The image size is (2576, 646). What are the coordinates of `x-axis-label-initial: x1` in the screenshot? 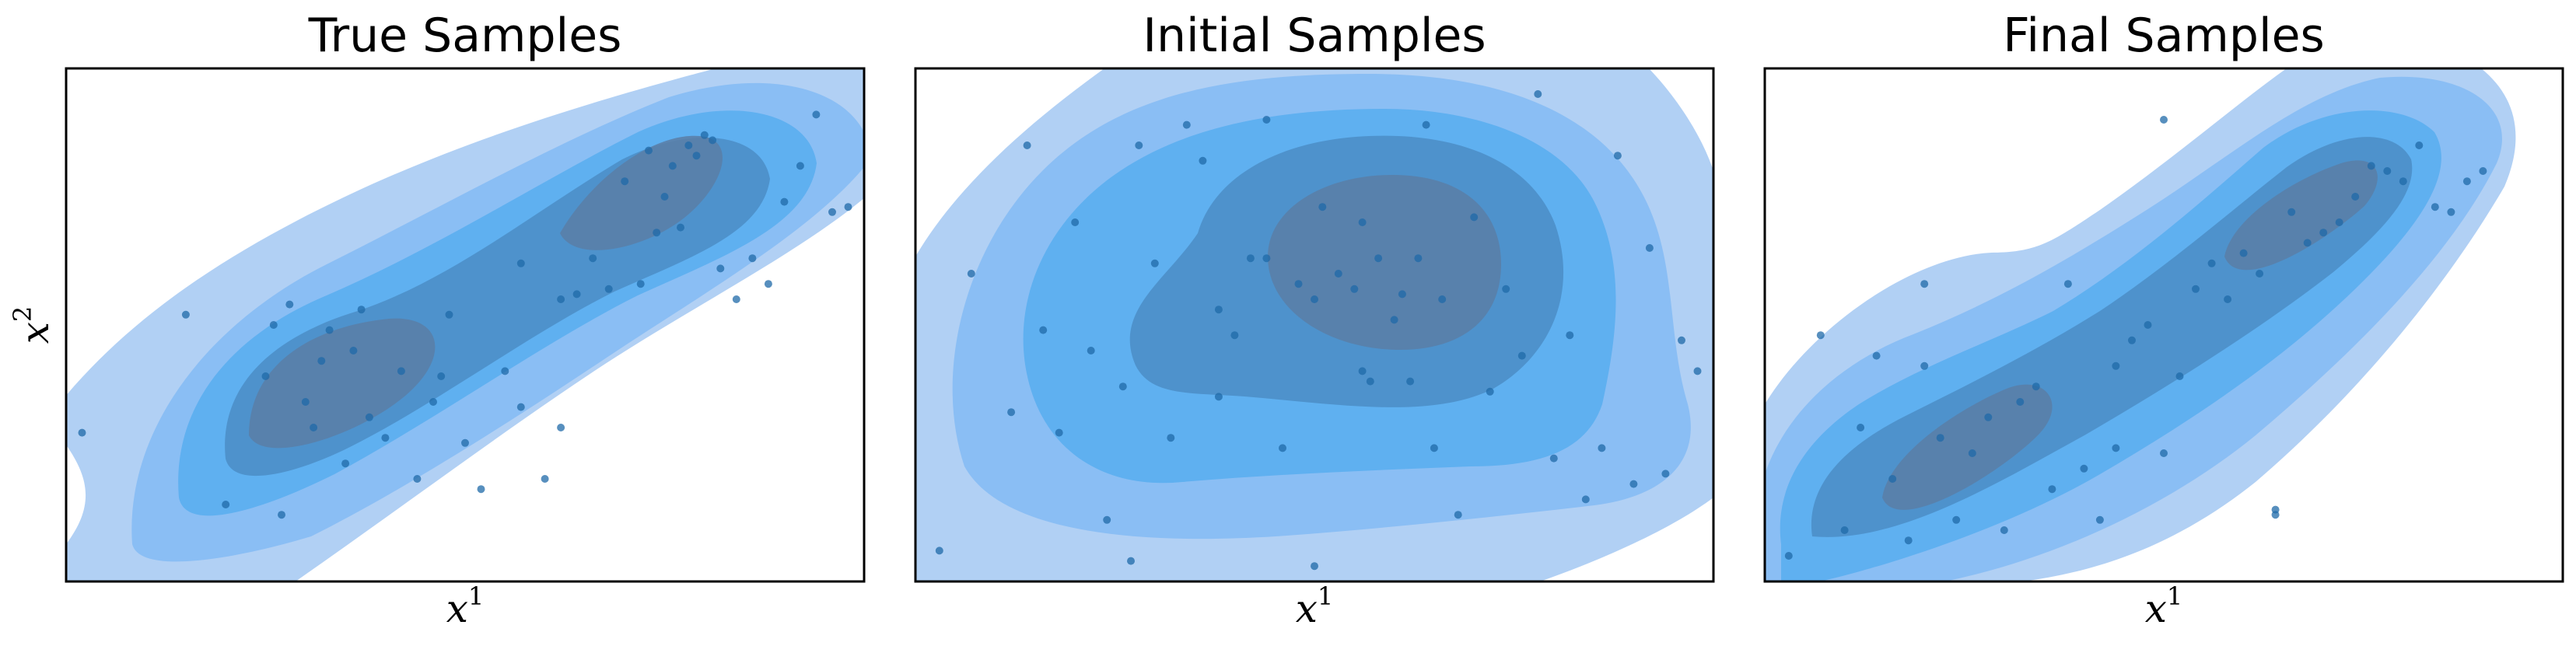 It's located at (1315, 606).